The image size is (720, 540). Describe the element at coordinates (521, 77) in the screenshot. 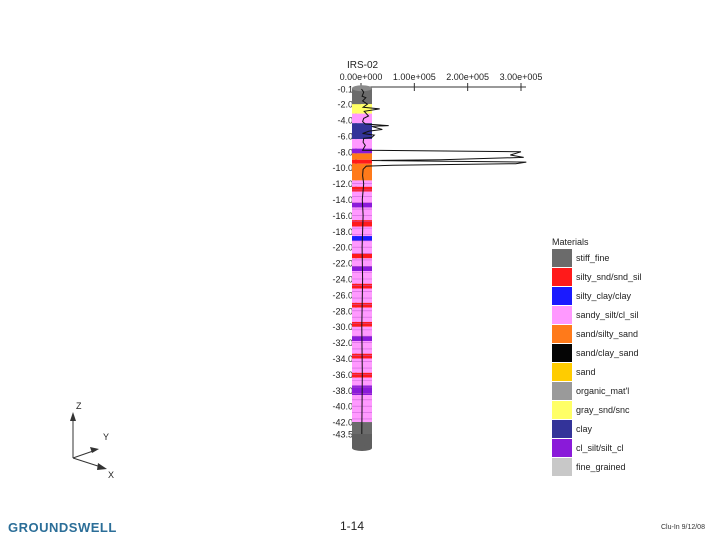

I see `x-tick-label: 3.00e+005` at that location.